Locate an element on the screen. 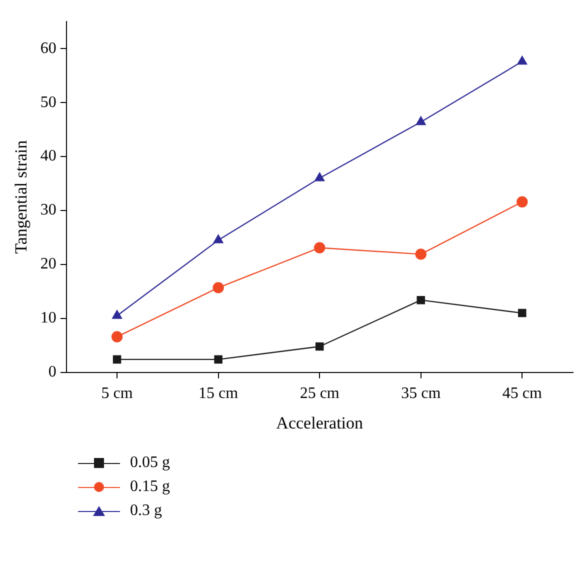  y-tick-label: 50 is located at coordinates (48, 102).